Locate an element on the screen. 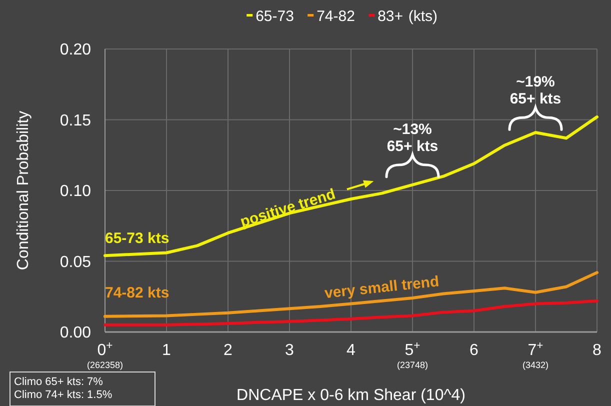 This screenshot has height=406, width=611. x-tick-label: 0$^{+}$ (262358) is located at coordinates (105, 355).